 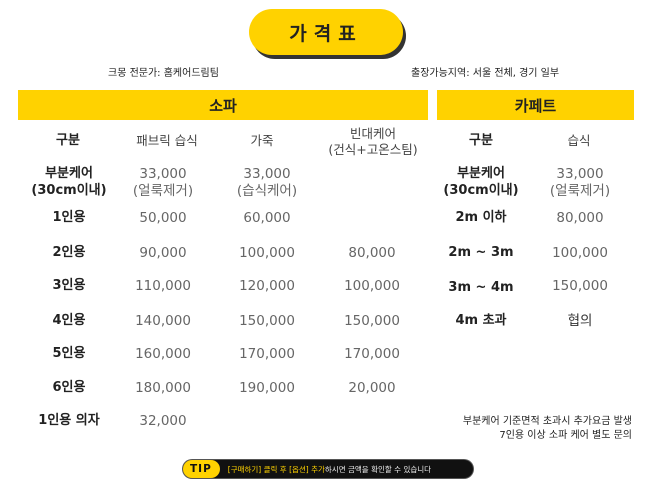 I want to click on tip-highlight: [구매하기] 클릭 후 [옵션] 추가, so click(x=276, y=469).